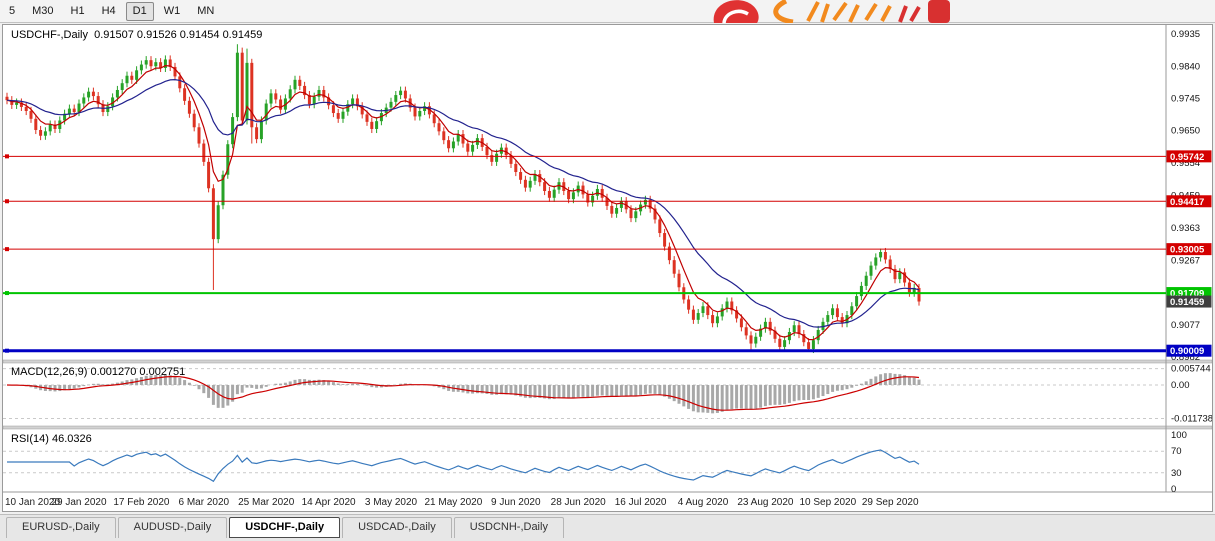 The image size is (1215, 541). I want to click on date-axis-label: 28 Jun 2020, so click(578, 502).